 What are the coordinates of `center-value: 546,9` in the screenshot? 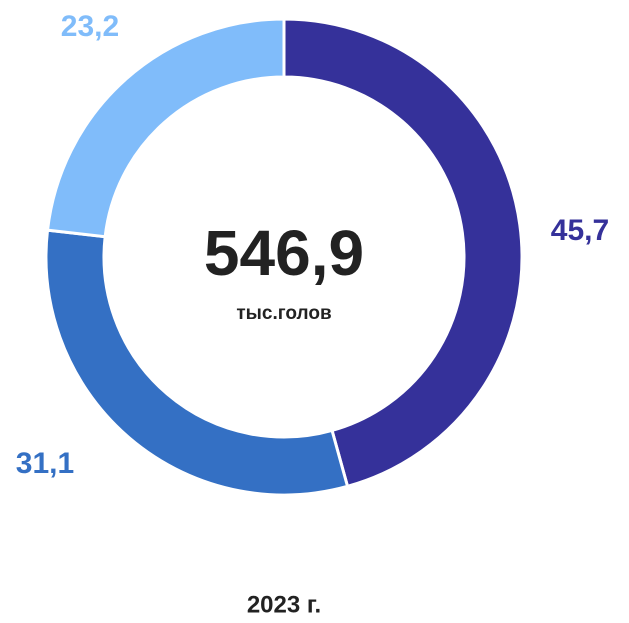 It's located at (284, 253).